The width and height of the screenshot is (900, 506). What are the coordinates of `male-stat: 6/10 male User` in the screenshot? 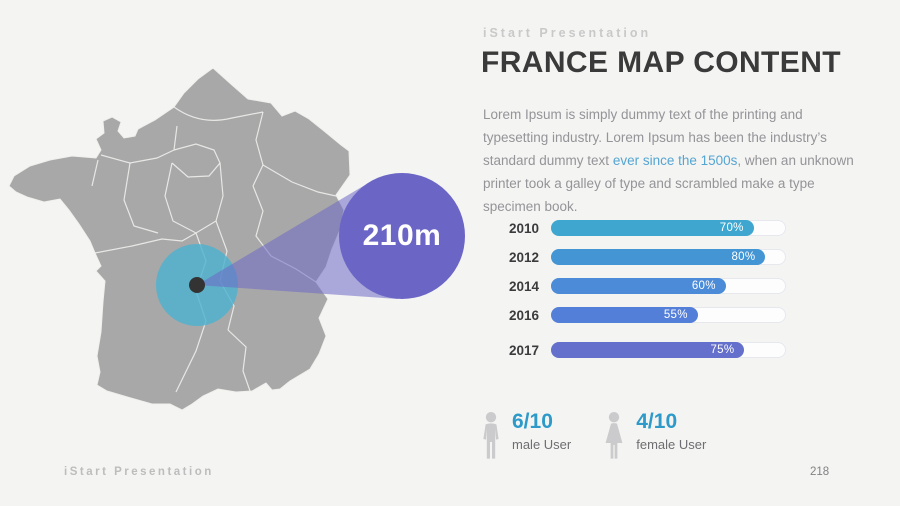 It's located at (525, 434).